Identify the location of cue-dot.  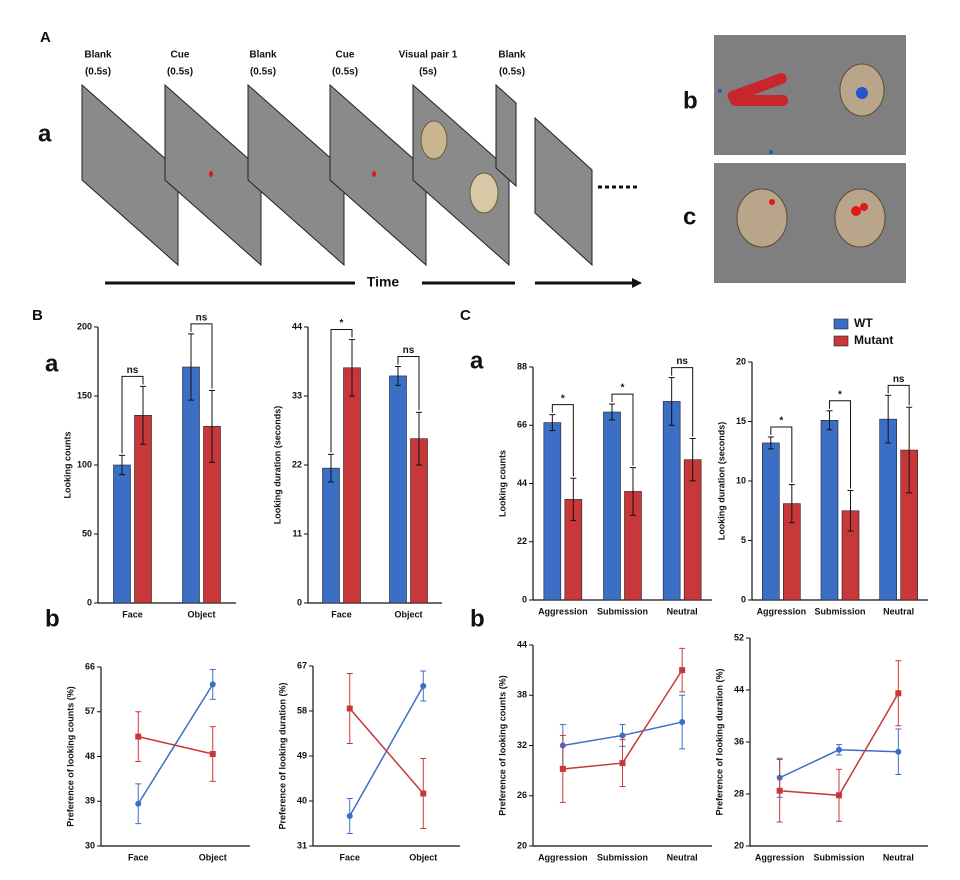
(374, 174).